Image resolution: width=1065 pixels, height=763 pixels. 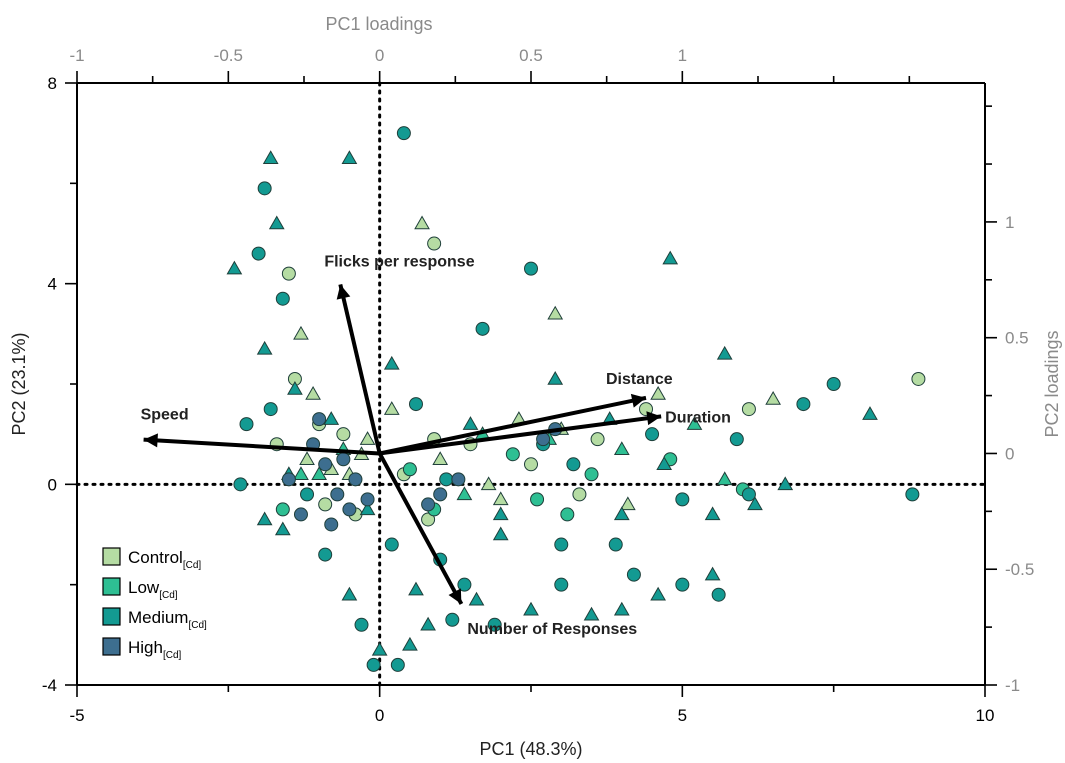 I want to click on loading-arrowhead-duration, so click(x=654, y=418).